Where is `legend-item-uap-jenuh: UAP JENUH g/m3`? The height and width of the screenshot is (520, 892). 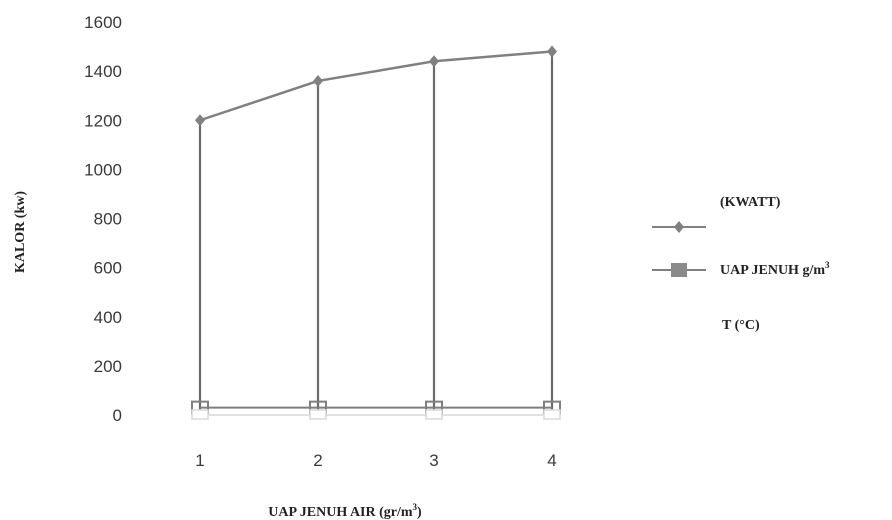 legend-item-uap-jenuh: UAP JENUH g/m3 is located at coordinates (741, 269).